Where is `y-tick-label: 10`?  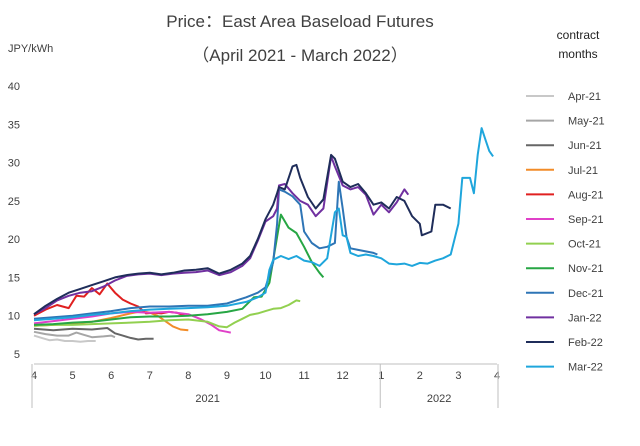
y-tick-label: 10 is located at coordinates (14, 317).